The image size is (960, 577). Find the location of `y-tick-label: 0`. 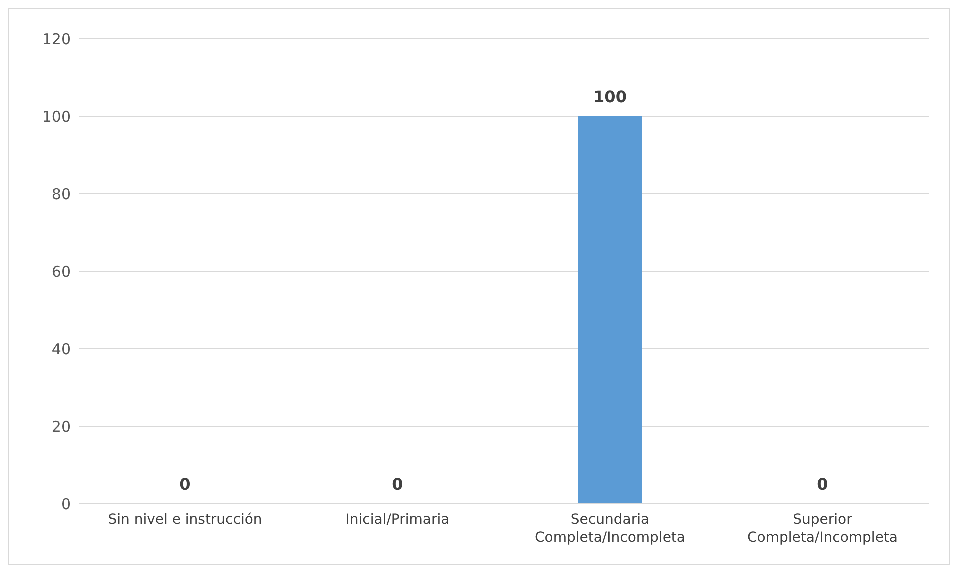

y-tick-label: 0 is located at coordinates (66, 504).